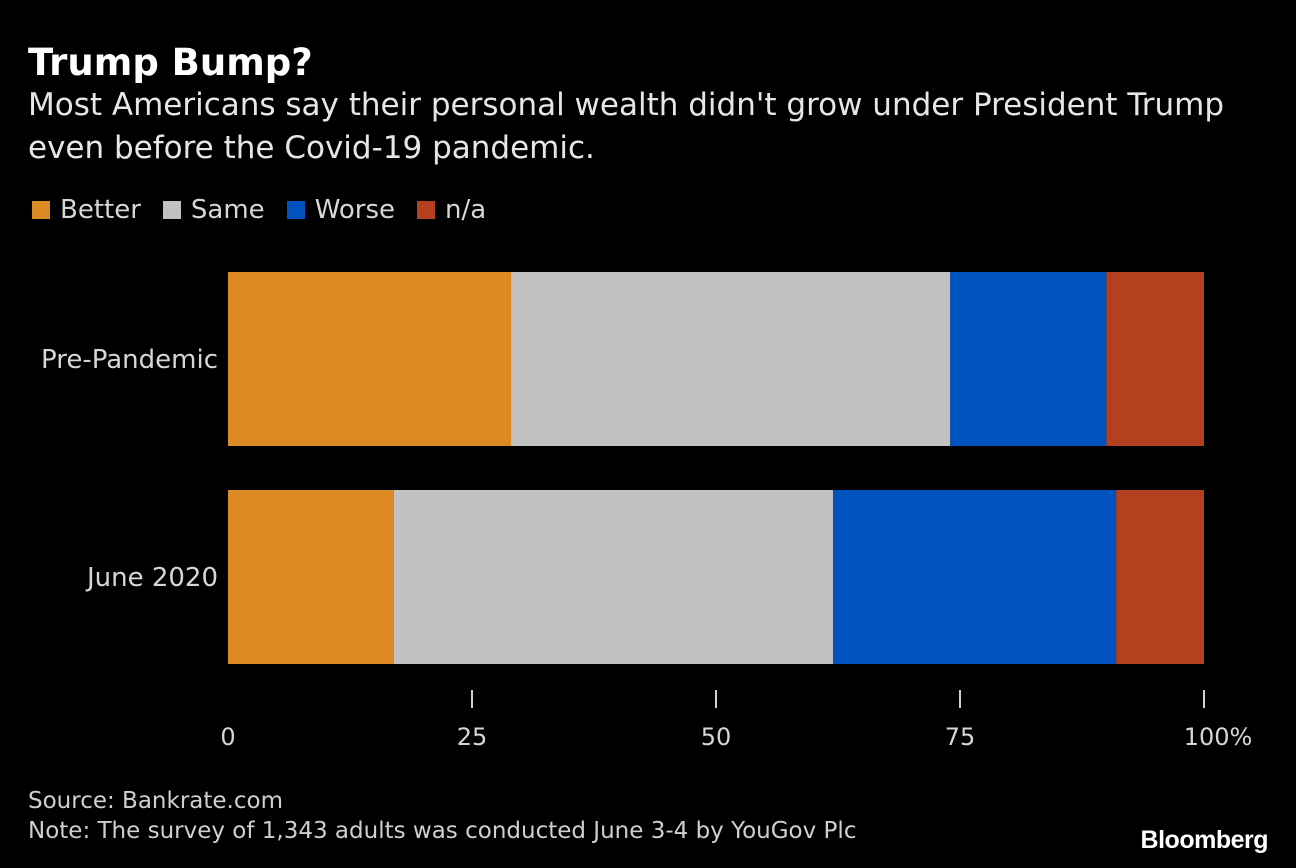  I want to click on legend-label: n/a, so click(466, 210).